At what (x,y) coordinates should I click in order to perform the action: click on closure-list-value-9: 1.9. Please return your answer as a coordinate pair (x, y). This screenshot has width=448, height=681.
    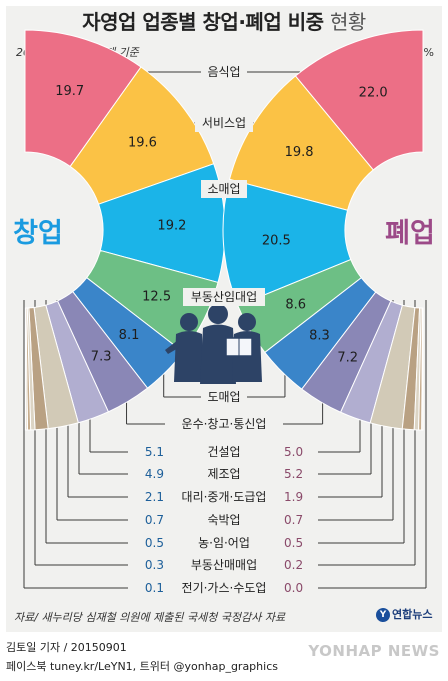
    Looking at the image, I should click on (293, 497).